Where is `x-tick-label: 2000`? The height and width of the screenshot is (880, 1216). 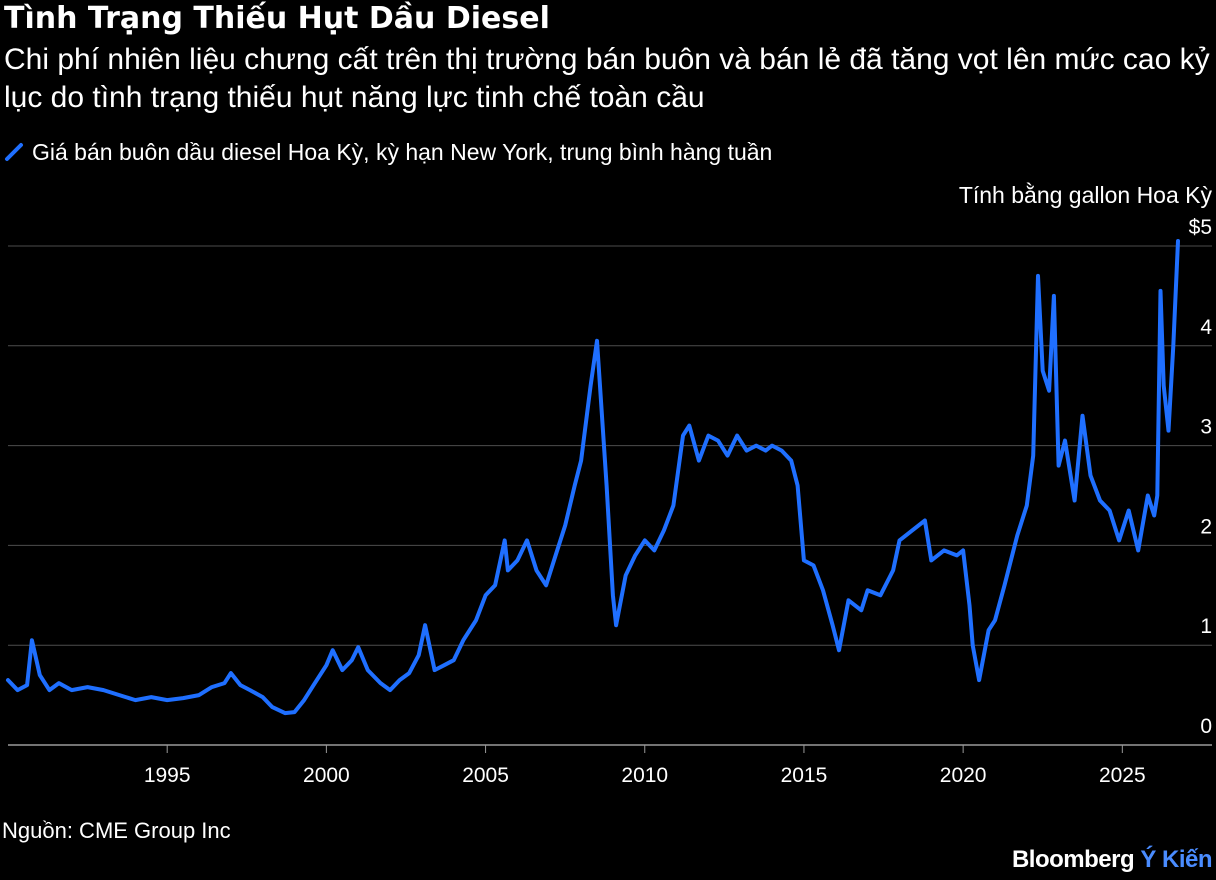
x-tick-label: 2000 is located at coordinates (326, 775).